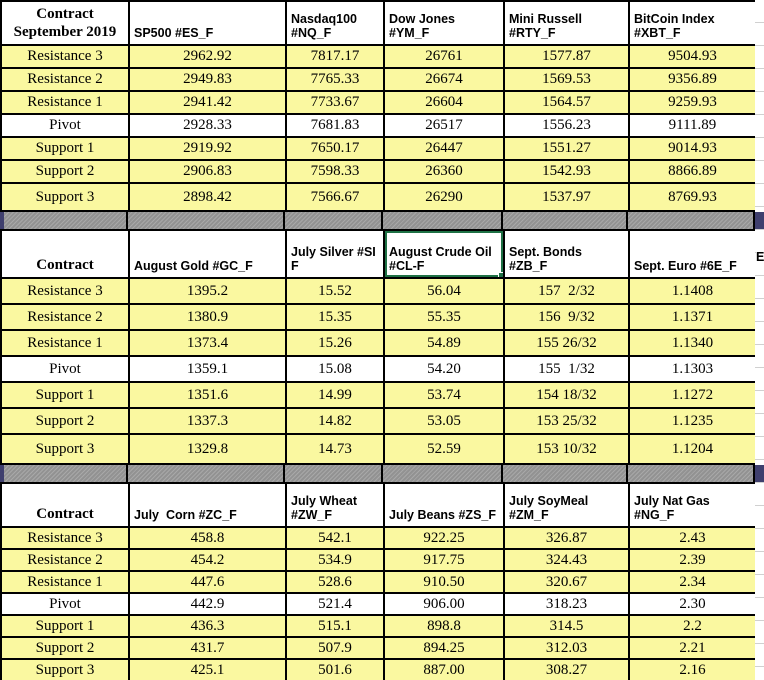 The image size is (764, 680). Describe the element at coordinates (207, 449) in the screenshot. I see `value-cell: 1329.8` at that location.